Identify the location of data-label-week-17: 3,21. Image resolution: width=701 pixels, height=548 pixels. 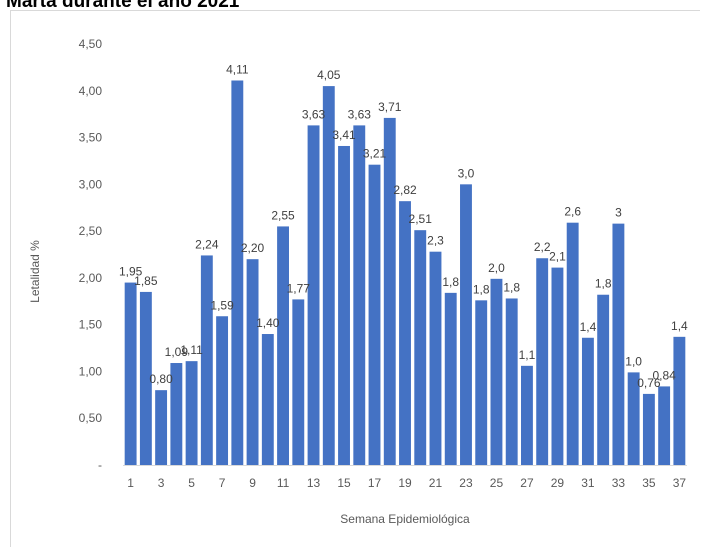
(375, 154).